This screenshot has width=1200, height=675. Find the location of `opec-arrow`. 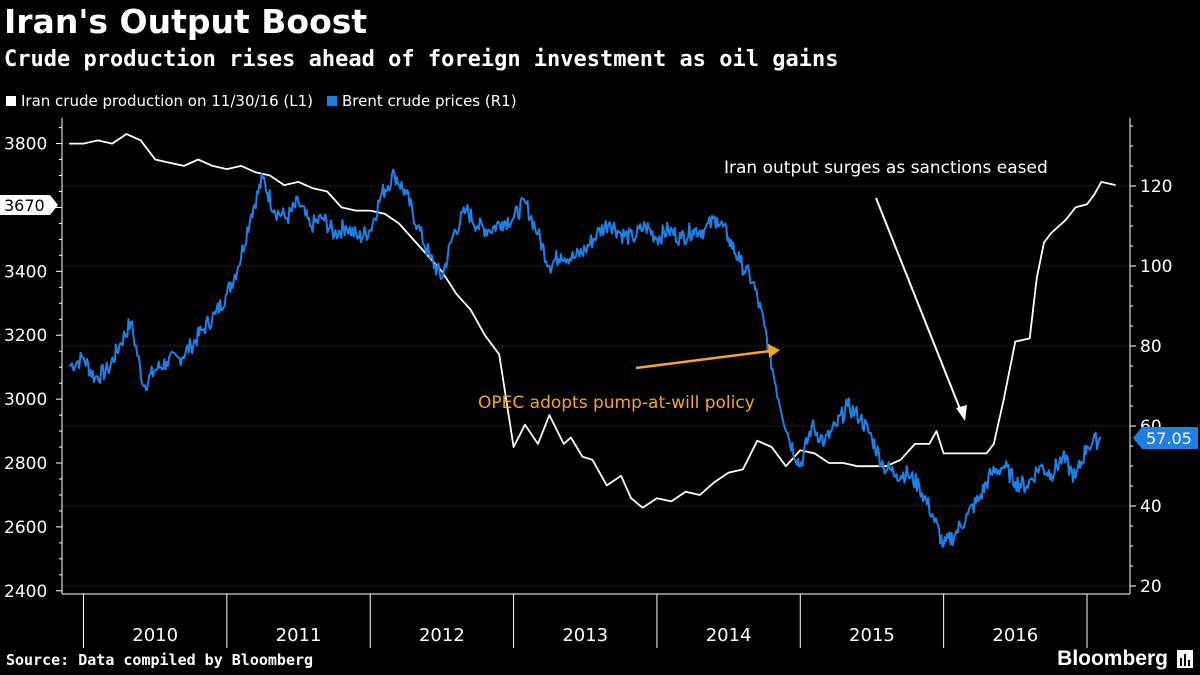

opec-arrow is located at coordinates (707, 357).